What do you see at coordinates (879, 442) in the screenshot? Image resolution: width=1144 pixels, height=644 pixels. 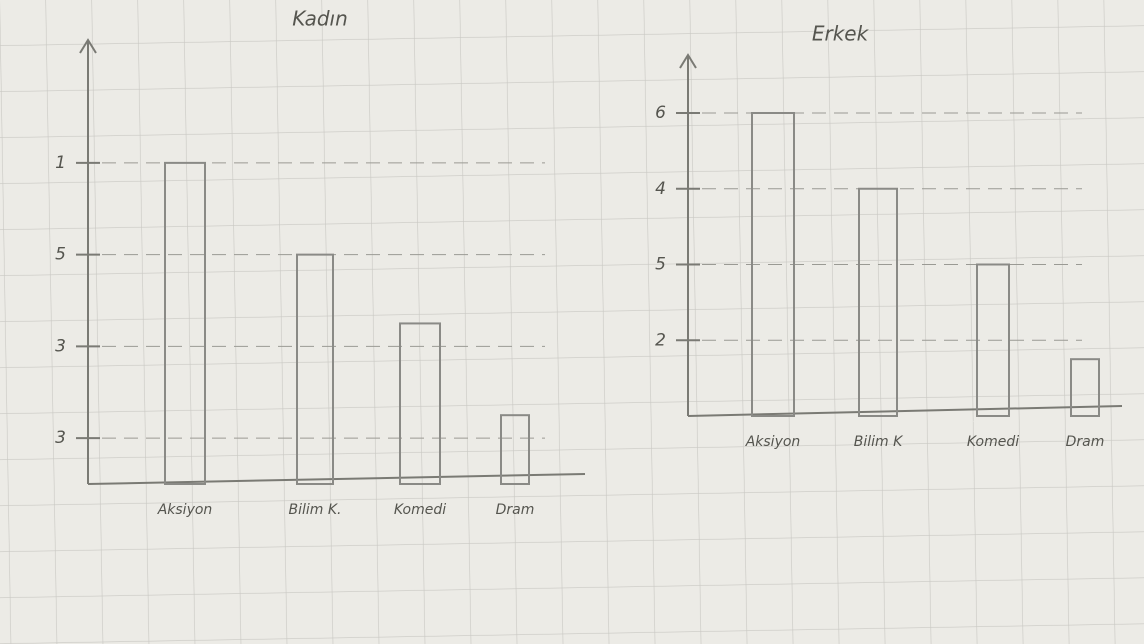 I see `x-tick-label: Bilim K` at bounding box center [879, 442].